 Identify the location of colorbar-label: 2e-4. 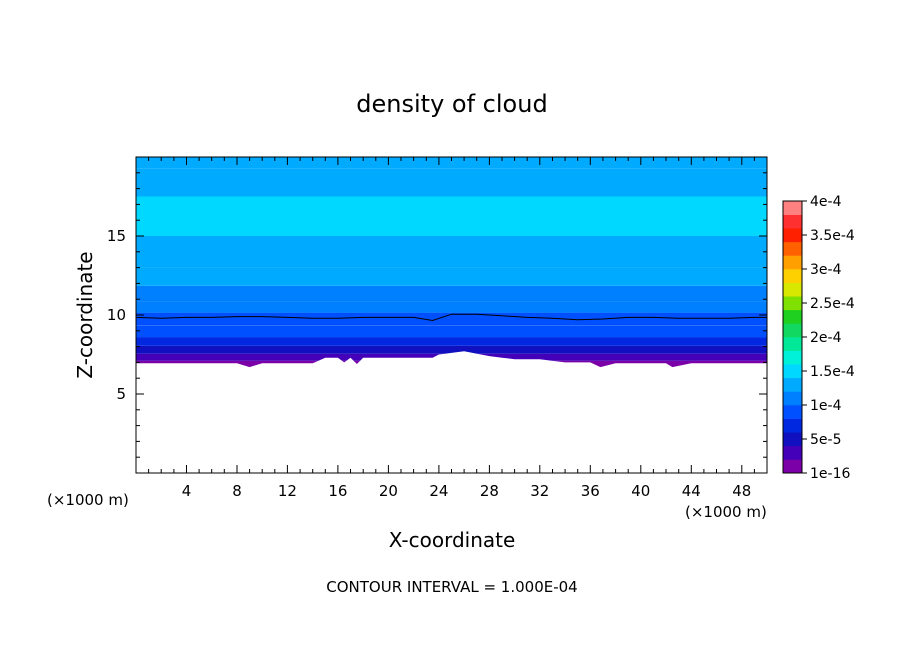
(826, 338).